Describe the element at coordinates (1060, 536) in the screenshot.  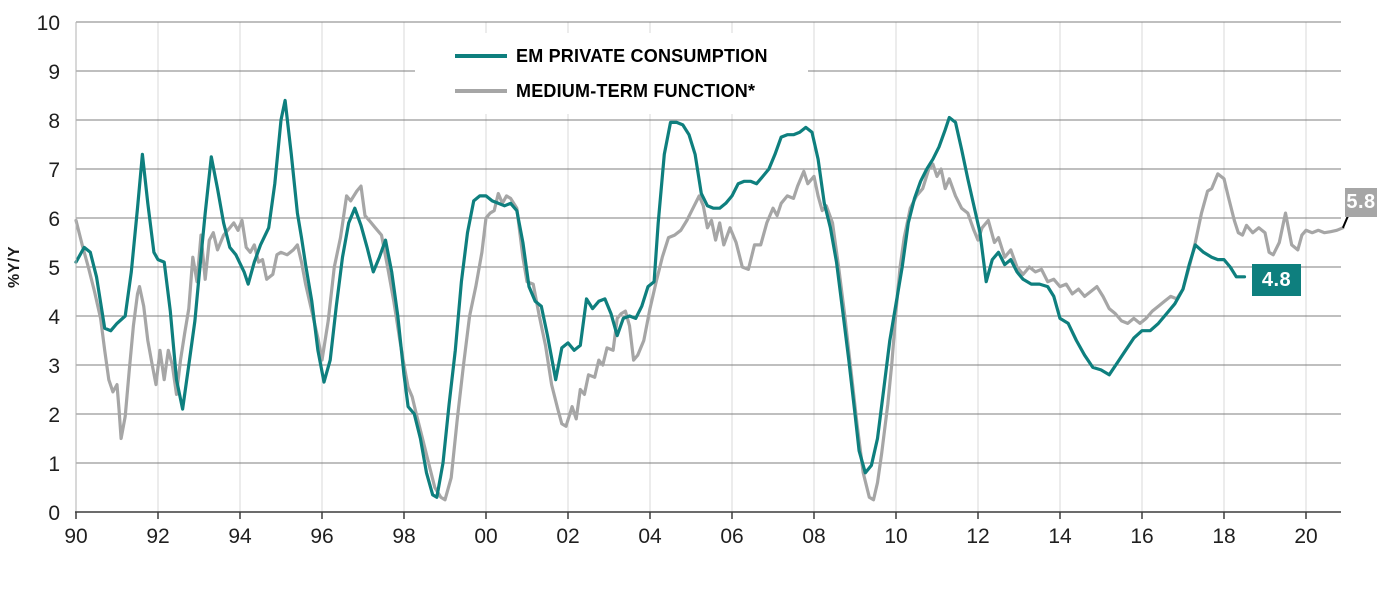
I see `x-axis-tick-label: 14` at that location.